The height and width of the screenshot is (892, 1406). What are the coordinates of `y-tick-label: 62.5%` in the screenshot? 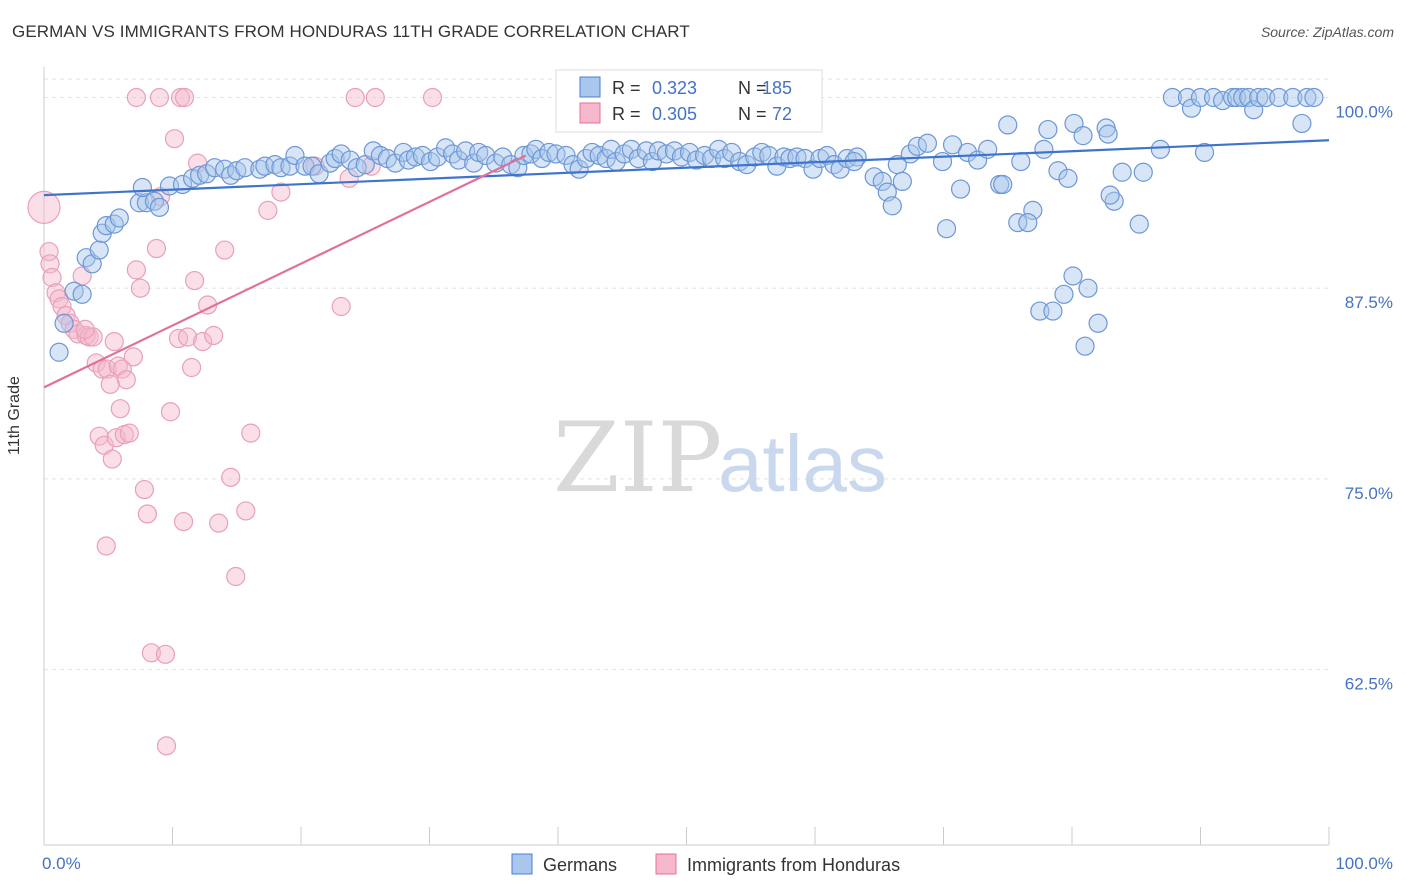 It's located at (1369, 684).